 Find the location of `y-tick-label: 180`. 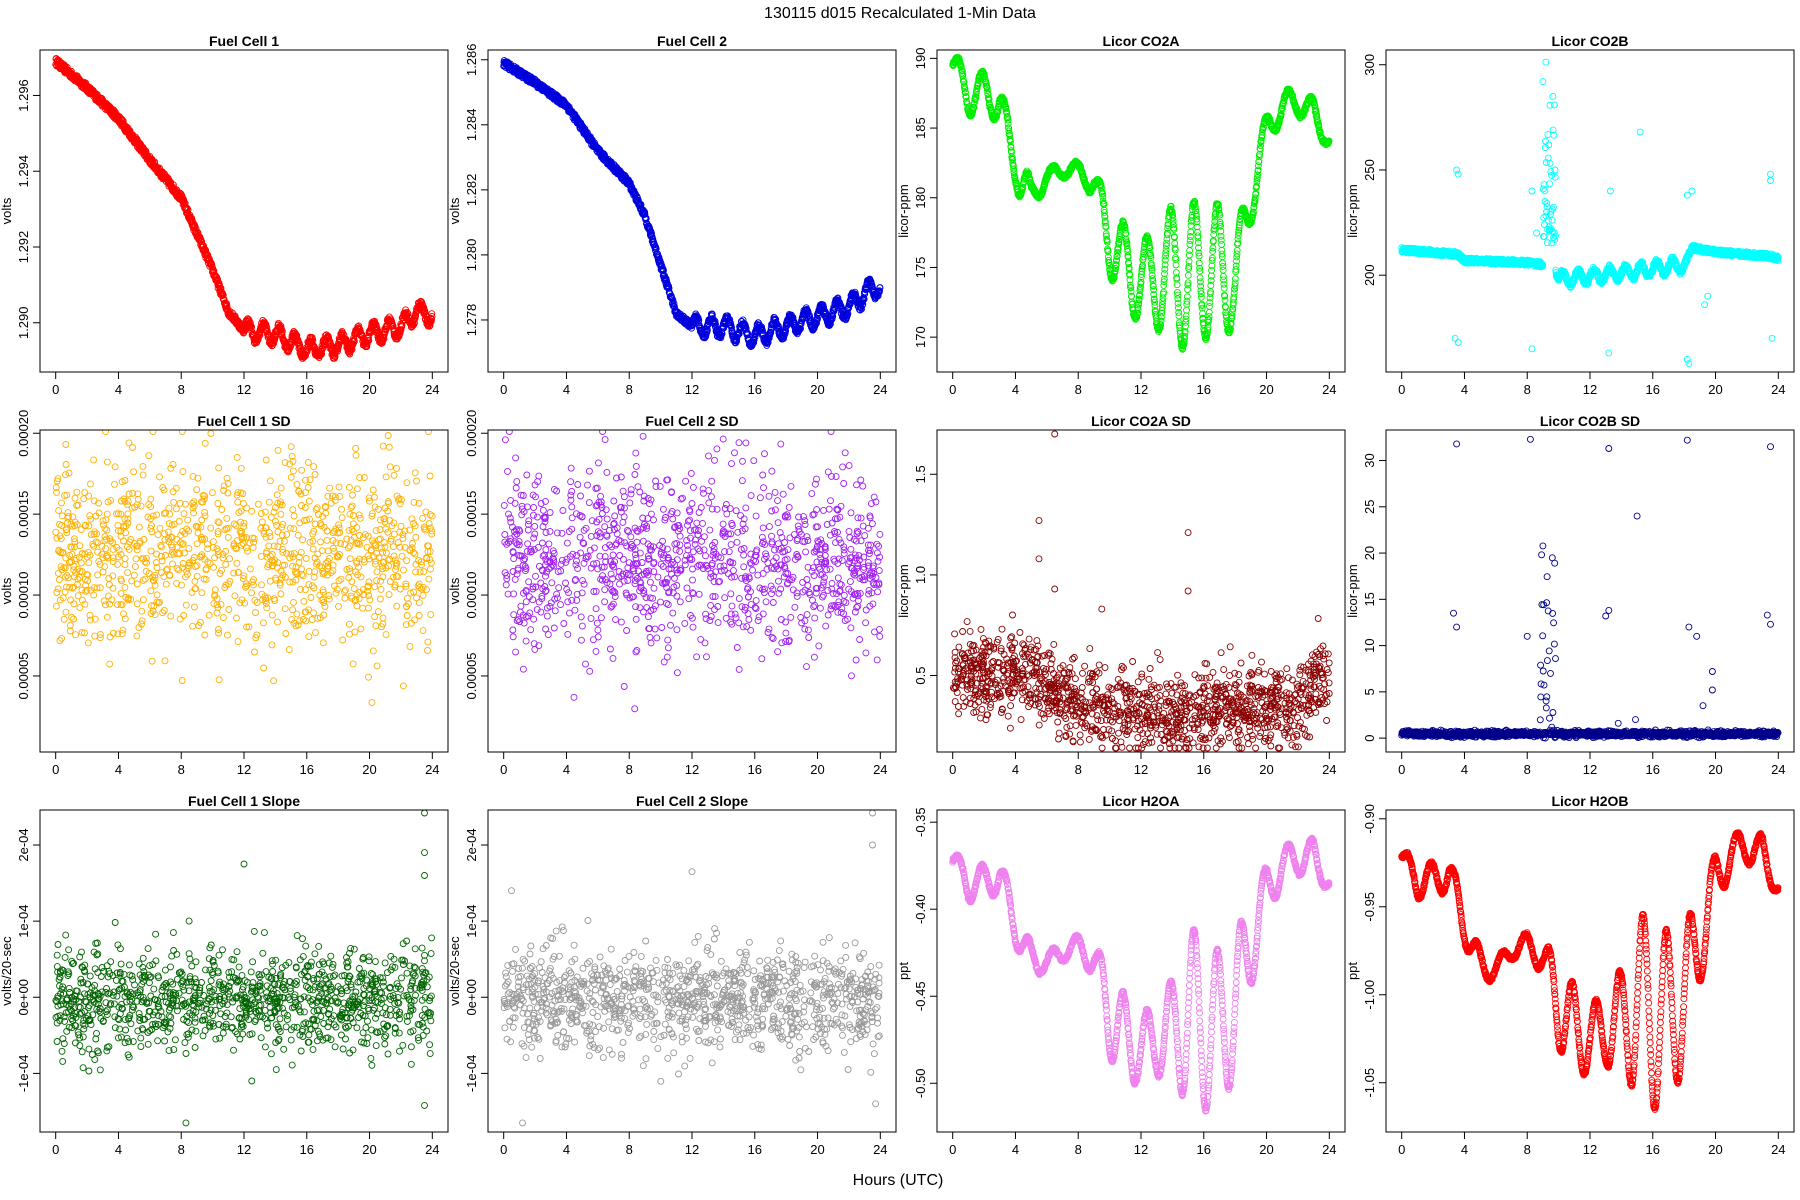

y-tick-label: 180 is located at coordinates (920, 198).